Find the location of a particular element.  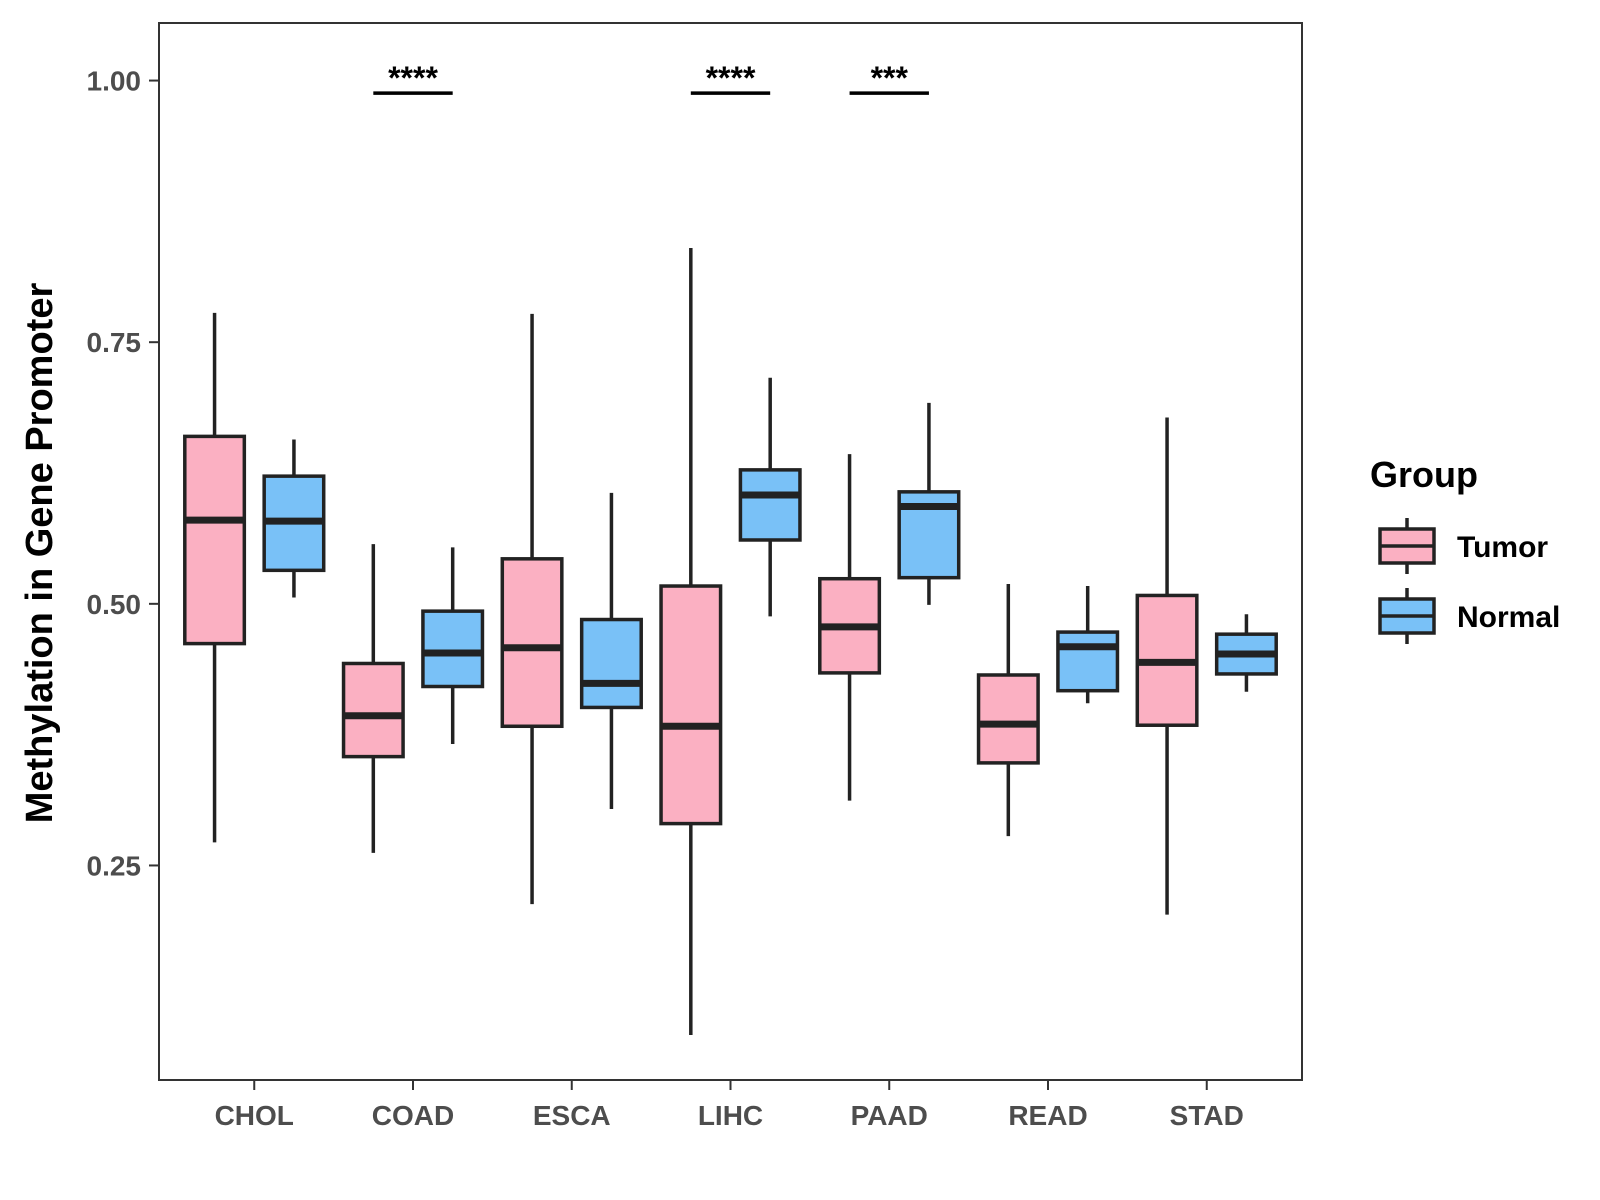

x-tick-label-chol: CHOL is located at coordinates (254, 1115).